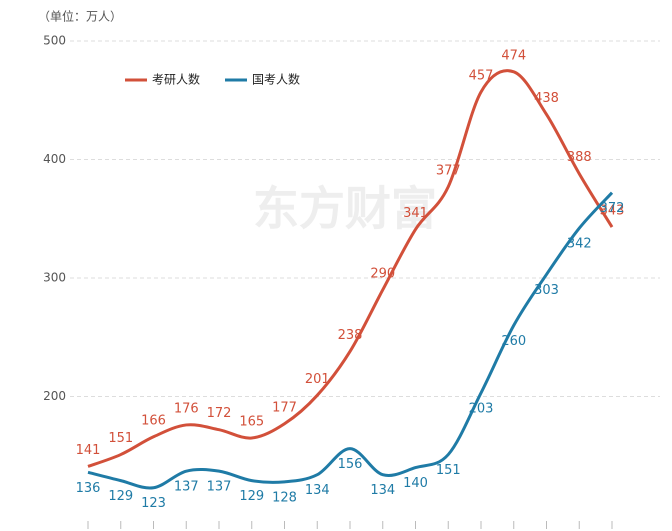 This screenshot has width=672, height=531. What do you see at coordinates (612, 208) in the screenshot?
I see `data-label: 372` at bounding box center [612, 208].